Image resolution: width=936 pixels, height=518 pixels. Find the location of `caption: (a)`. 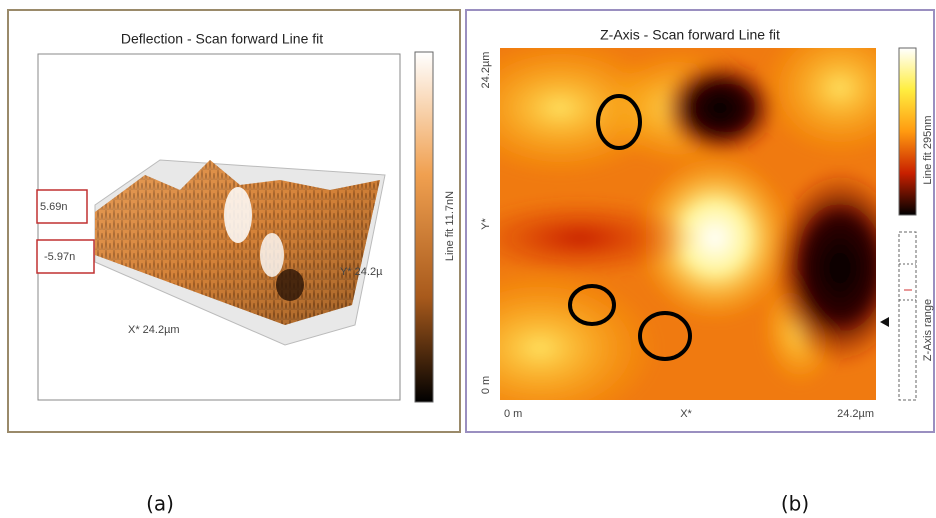

caption: (a) is located at coordinates (160, 504).